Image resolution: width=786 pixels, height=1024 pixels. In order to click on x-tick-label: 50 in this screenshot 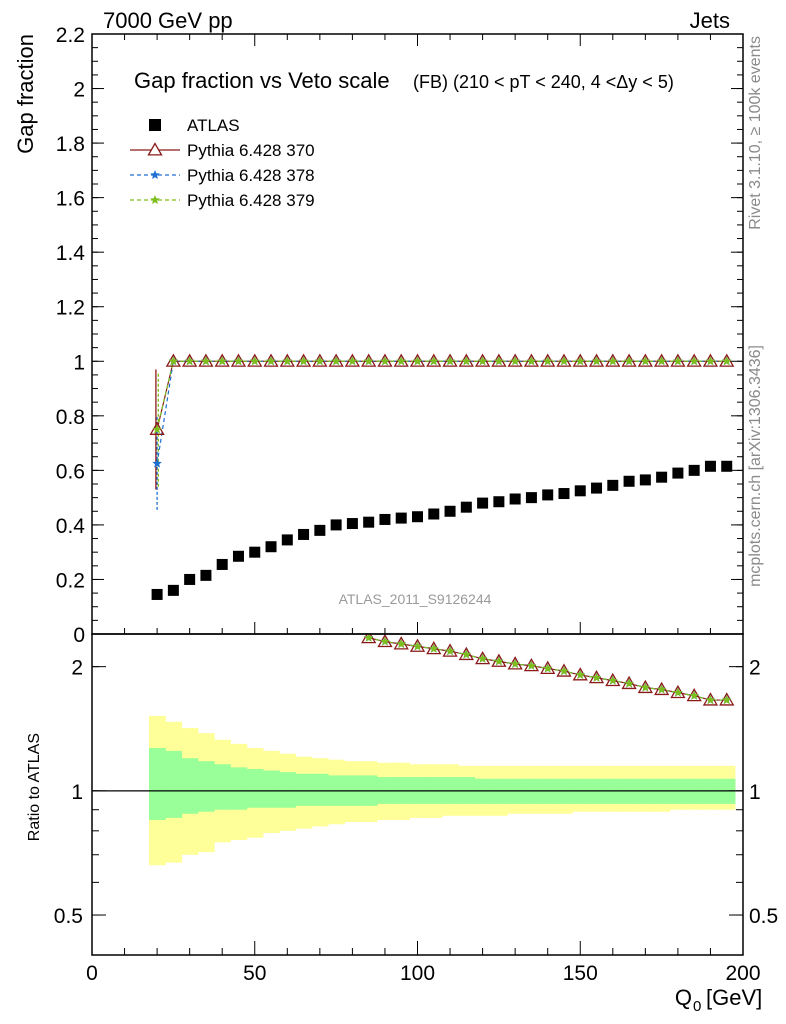, I will do `click(254, 973)`.